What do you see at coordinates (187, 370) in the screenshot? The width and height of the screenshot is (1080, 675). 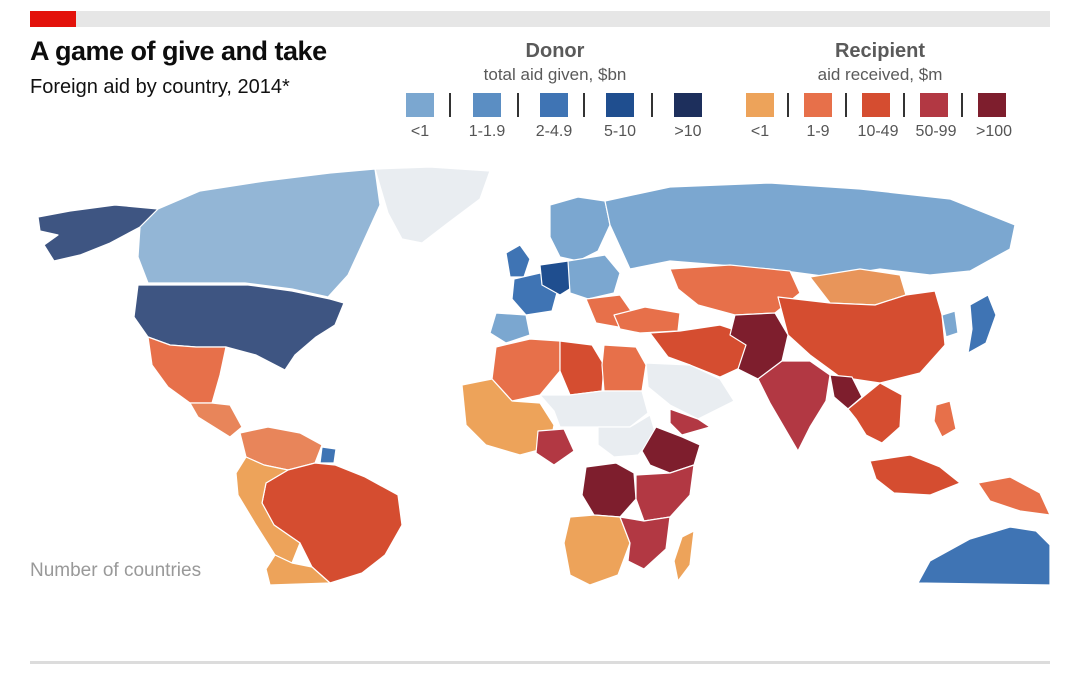 I see `country-mexico` at bounding box center [187, 370].